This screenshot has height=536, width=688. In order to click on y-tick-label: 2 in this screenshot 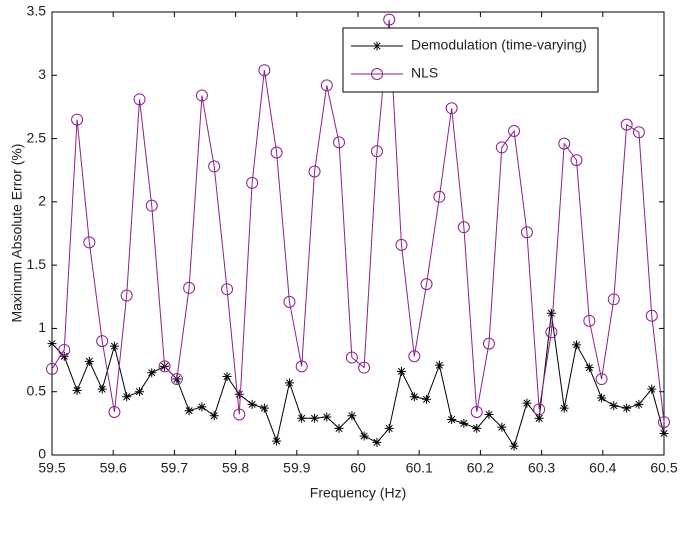, I will do `click(42, 201)`.